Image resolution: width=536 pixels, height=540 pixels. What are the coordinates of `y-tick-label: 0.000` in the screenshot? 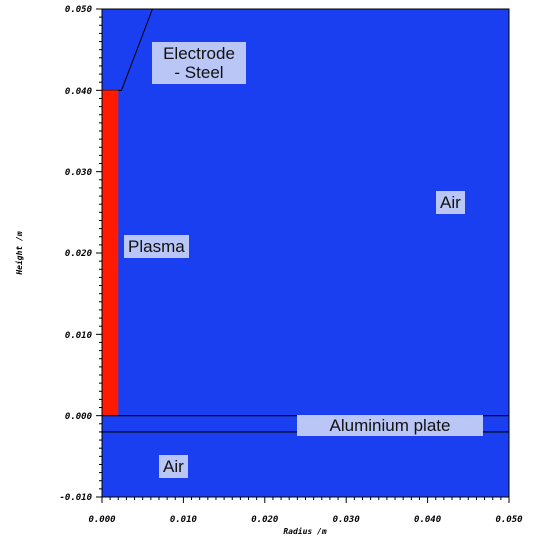 It's located at (79, 417).